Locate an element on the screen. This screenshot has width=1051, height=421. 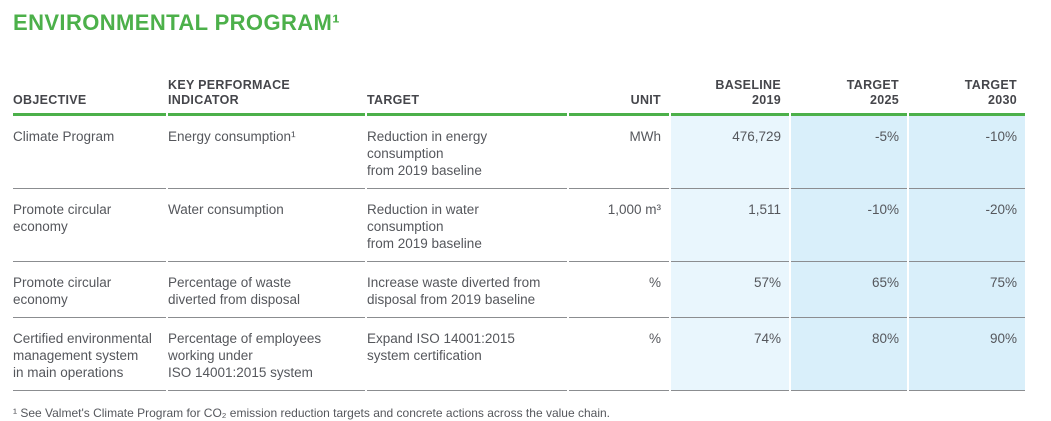
cell-target-2030: 75% is located at coordinates (967, 290).